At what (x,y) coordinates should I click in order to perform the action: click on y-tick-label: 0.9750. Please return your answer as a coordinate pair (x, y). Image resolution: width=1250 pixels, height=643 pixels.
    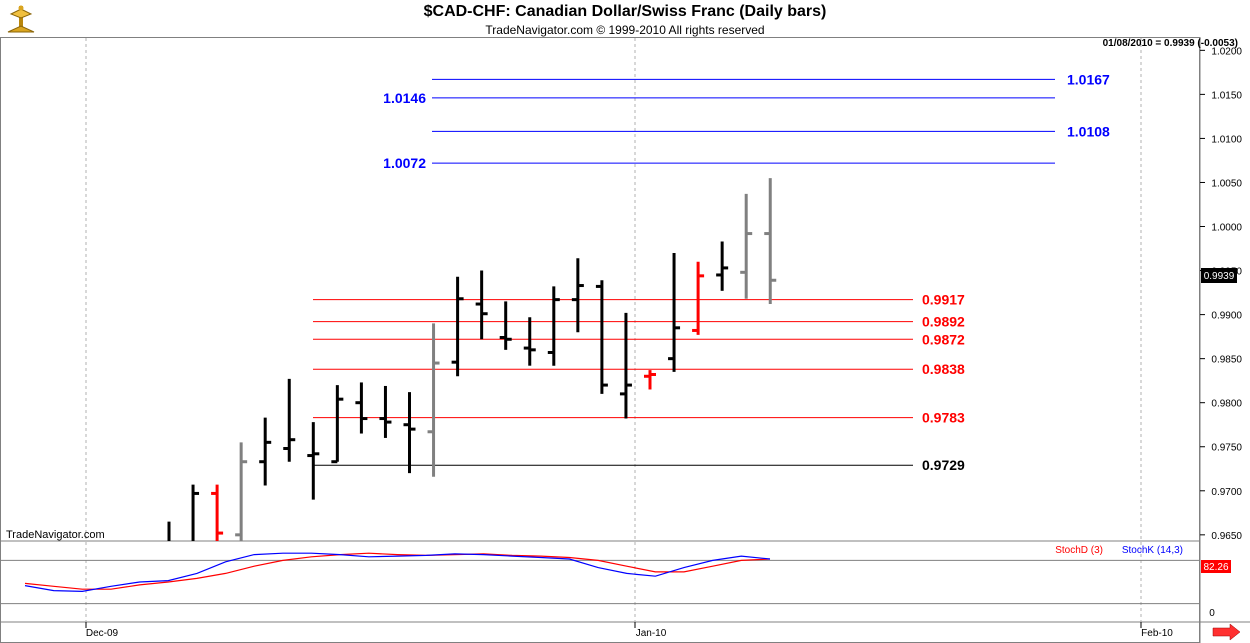
    Looking at the image, I should click on (1226, 448).